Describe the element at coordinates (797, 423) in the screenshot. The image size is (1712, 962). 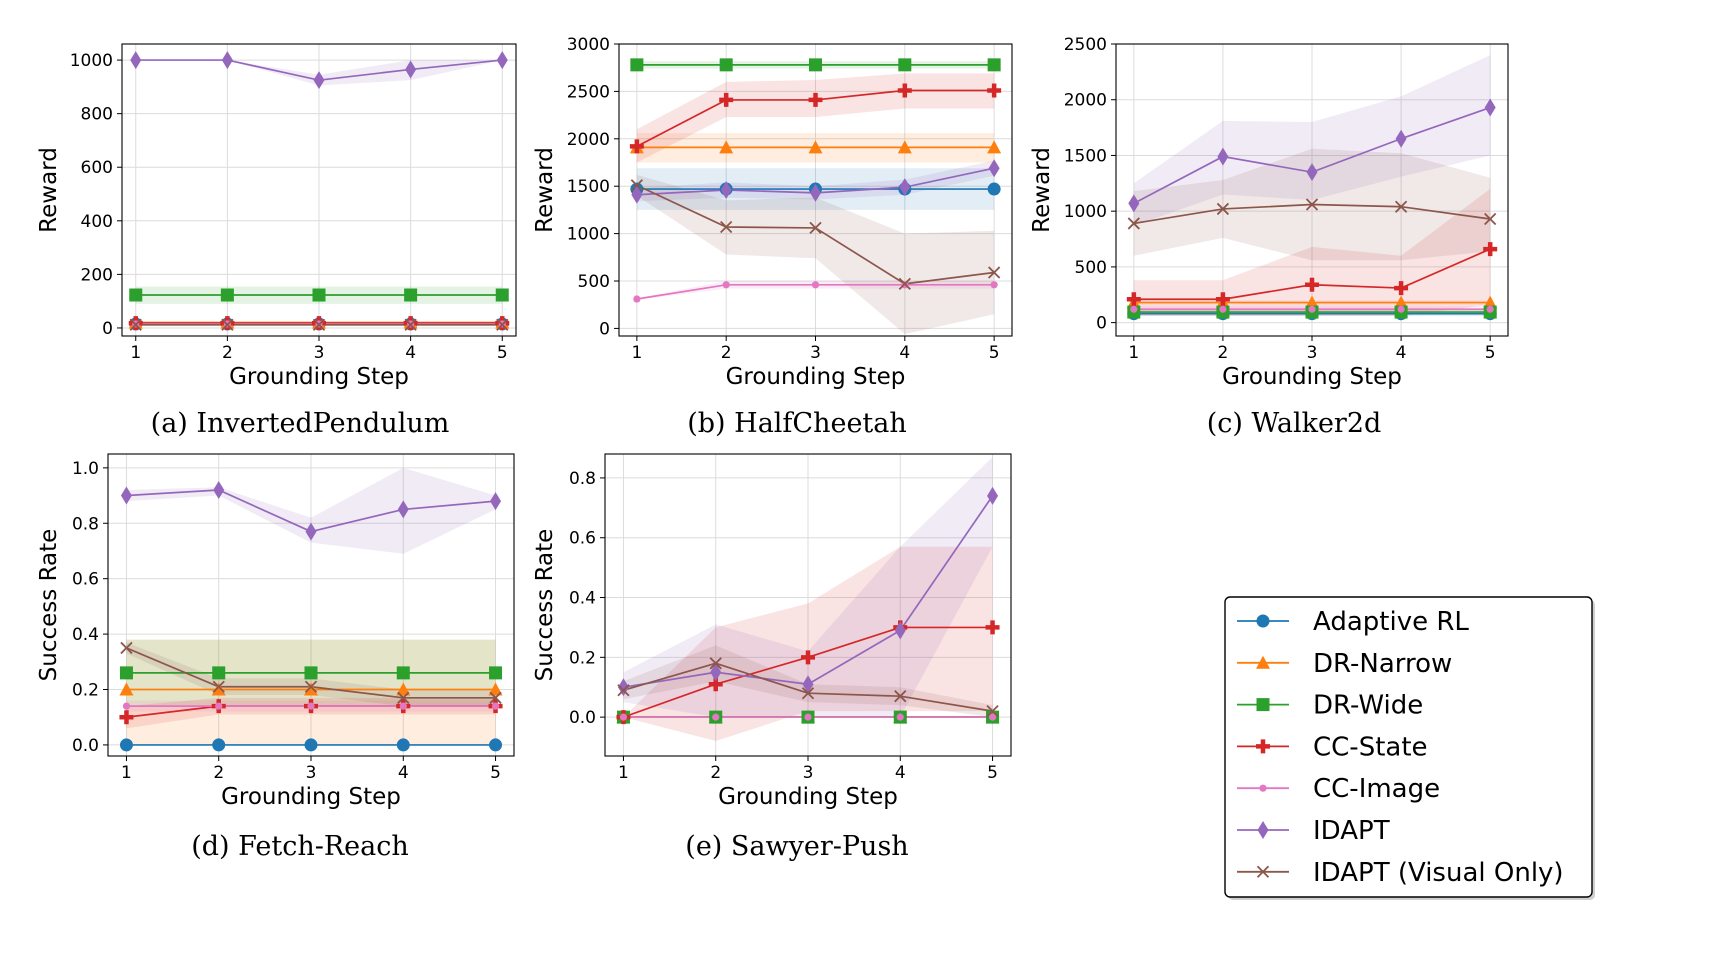
I see `subfigure-caption: (b) HalfCheetah` at that location.